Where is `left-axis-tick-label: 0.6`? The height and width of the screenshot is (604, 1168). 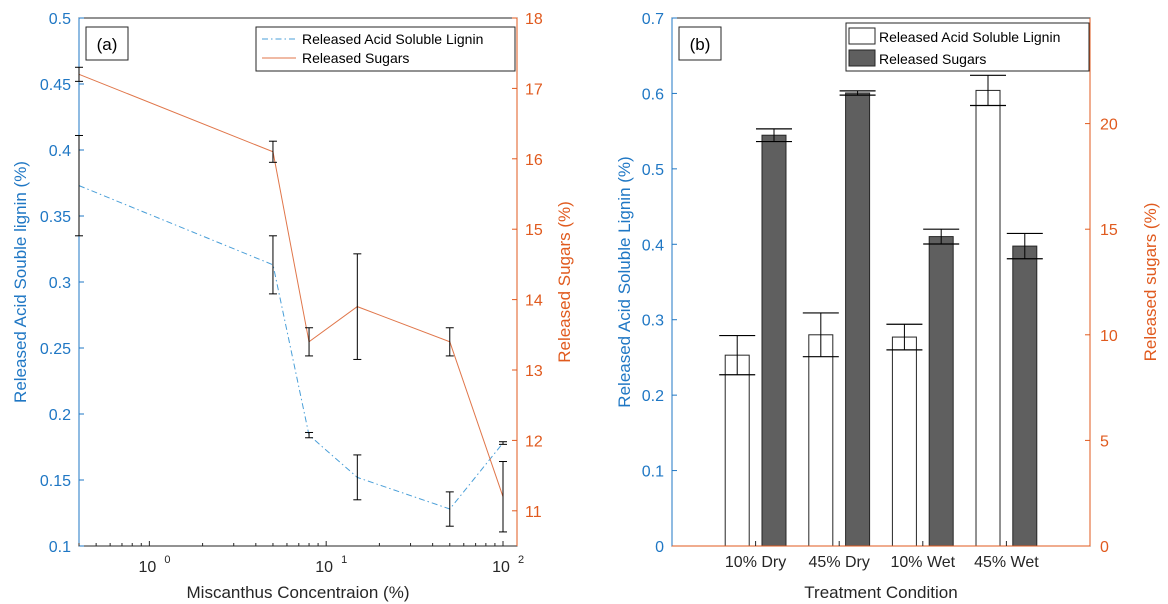 left-axis-tick-label: 0.6 is located at coordinates (653, 94).